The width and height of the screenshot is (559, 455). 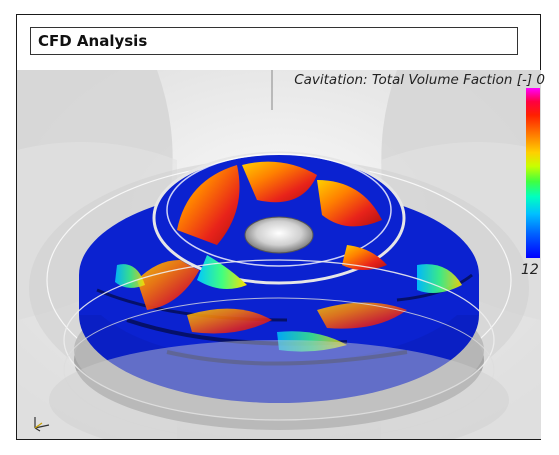 I want to click on legend-min-value: 12, so click(x=530, y=270).